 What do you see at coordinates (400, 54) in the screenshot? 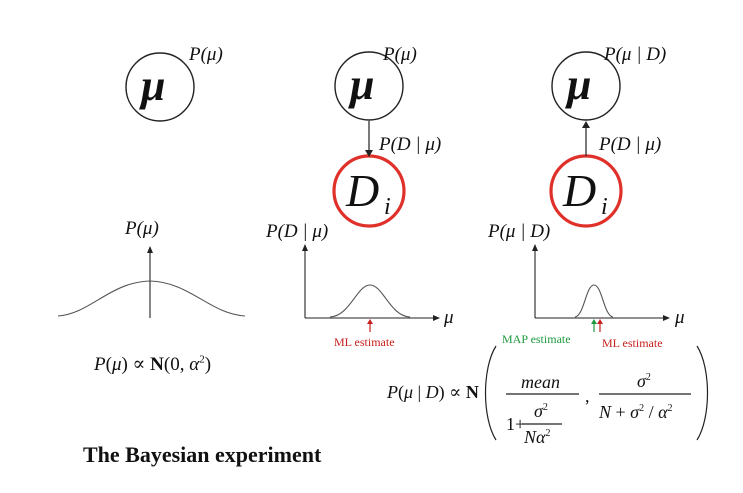
I see `likelihood-node-p-mu-label: P(μ)` at bounding box center [400, 54].